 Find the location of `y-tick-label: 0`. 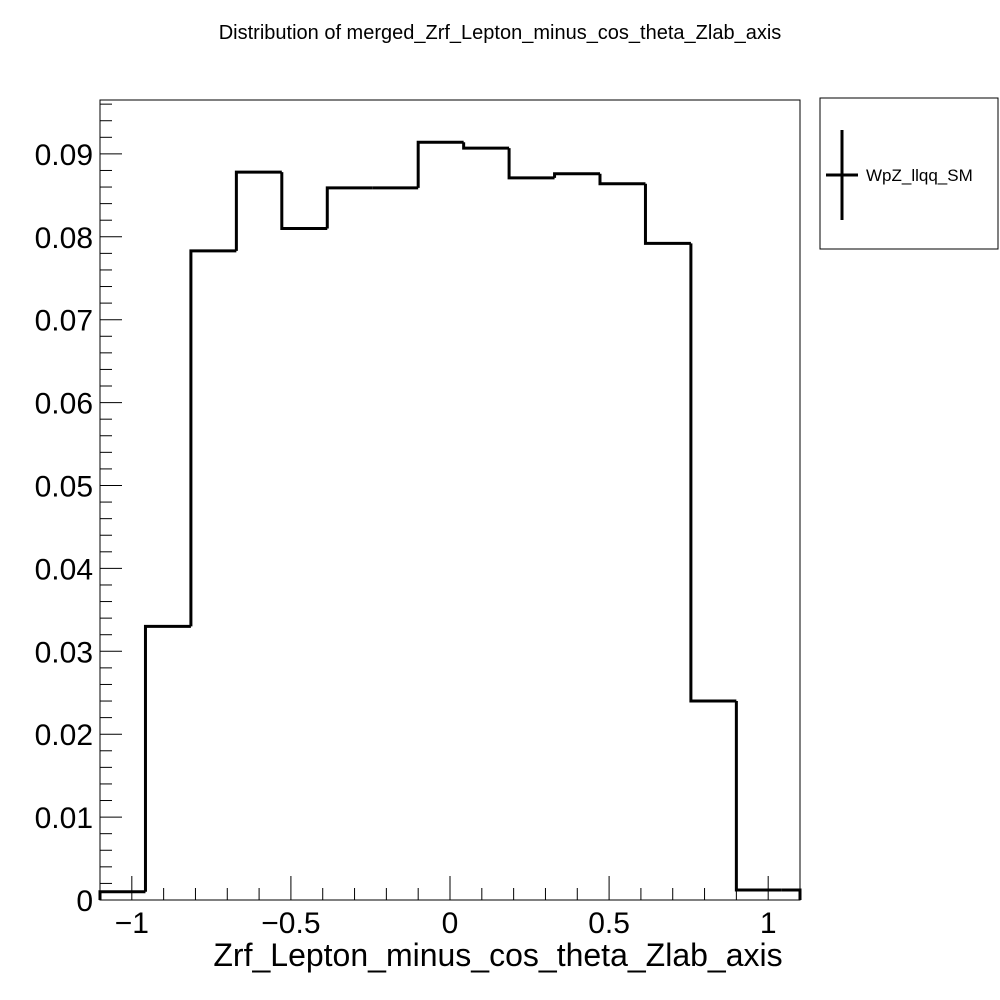

y-tick-label: 0 is located at coordinates (84, 901).